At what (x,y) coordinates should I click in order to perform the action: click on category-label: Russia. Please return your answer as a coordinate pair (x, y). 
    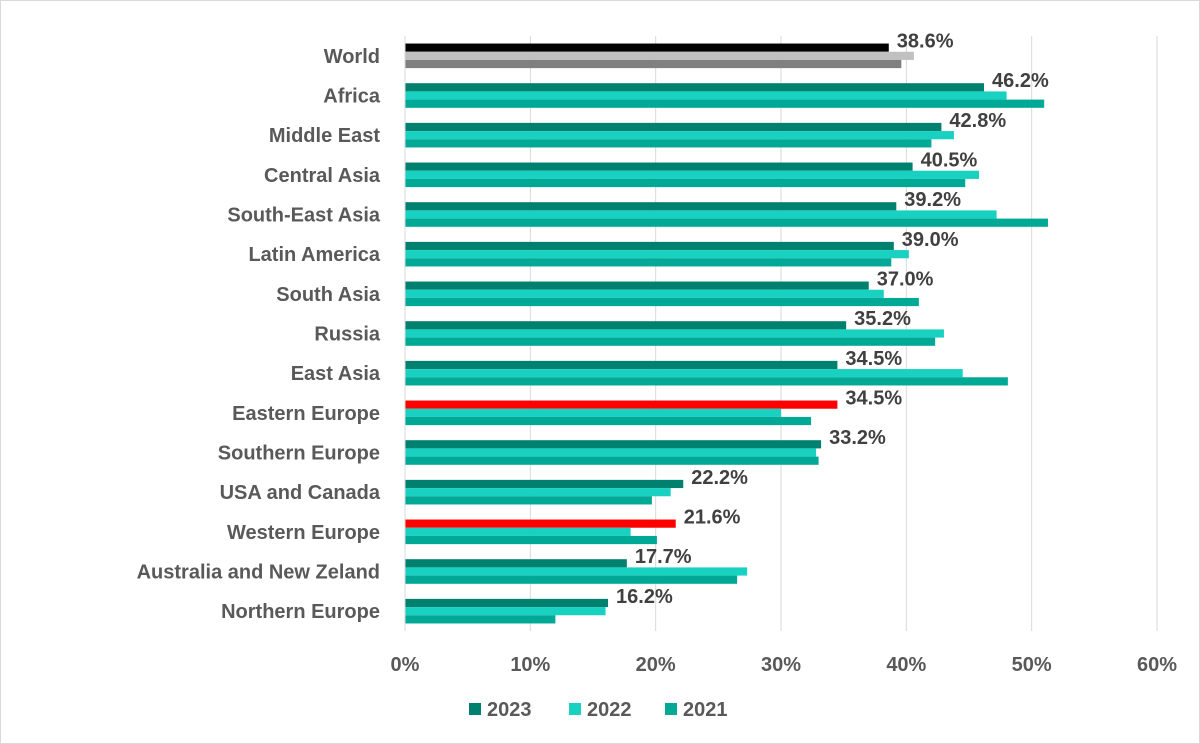
    Looking at the image, I should click on (347, 335).